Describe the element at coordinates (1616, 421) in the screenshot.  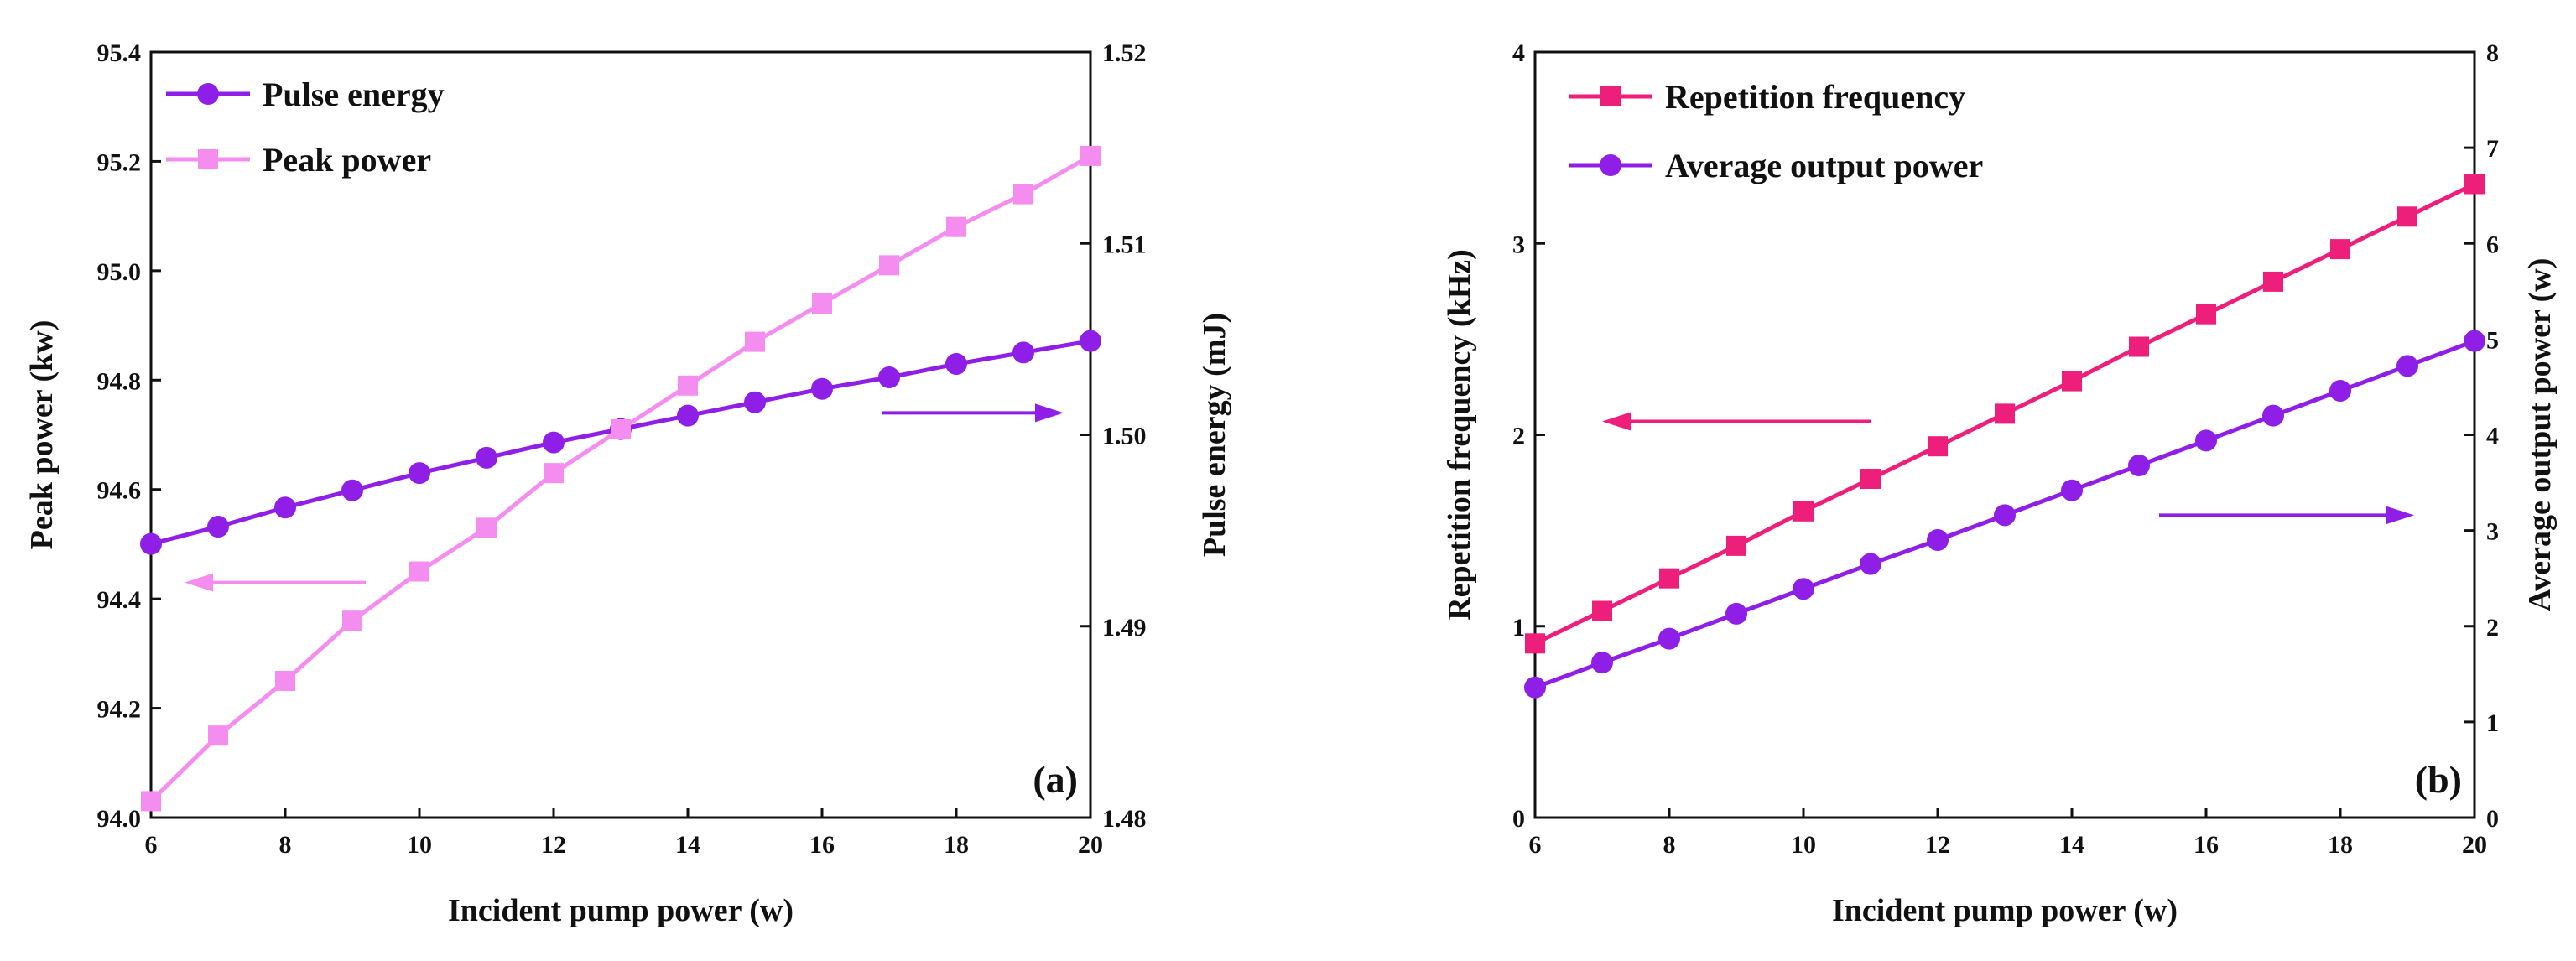
I see `arrow-head-left` at that location.